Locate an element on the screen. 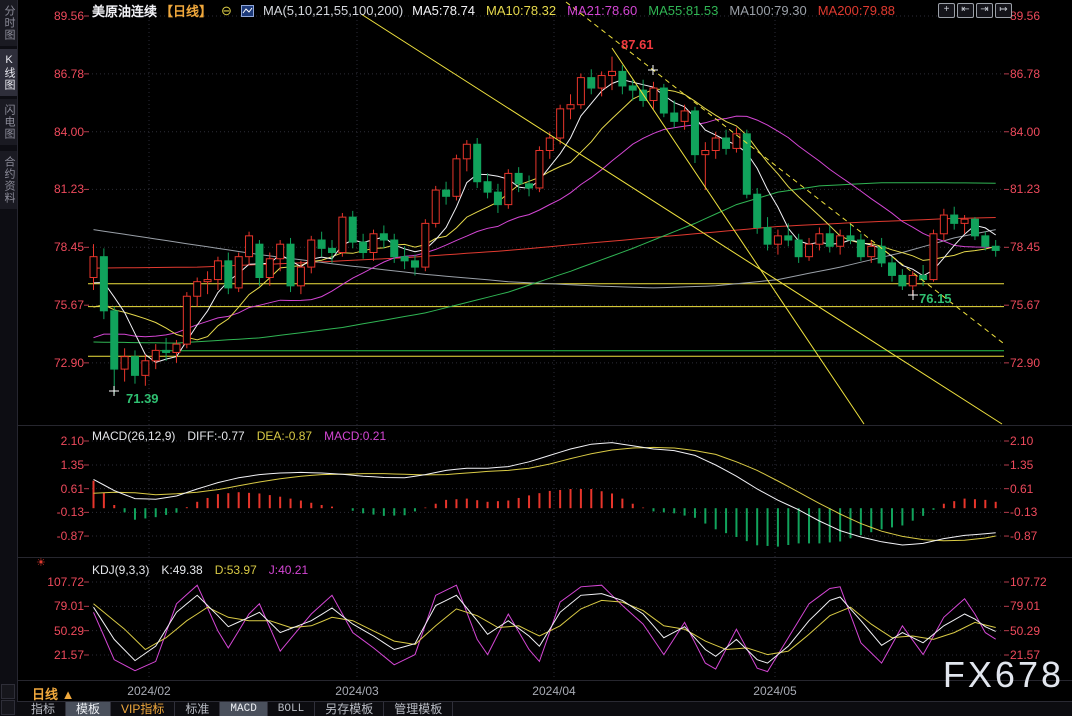 Image resolution: width=1072 pixels, height=716 pixels. x-axis-date: 2024/03 is located at coordinates (357, 691).